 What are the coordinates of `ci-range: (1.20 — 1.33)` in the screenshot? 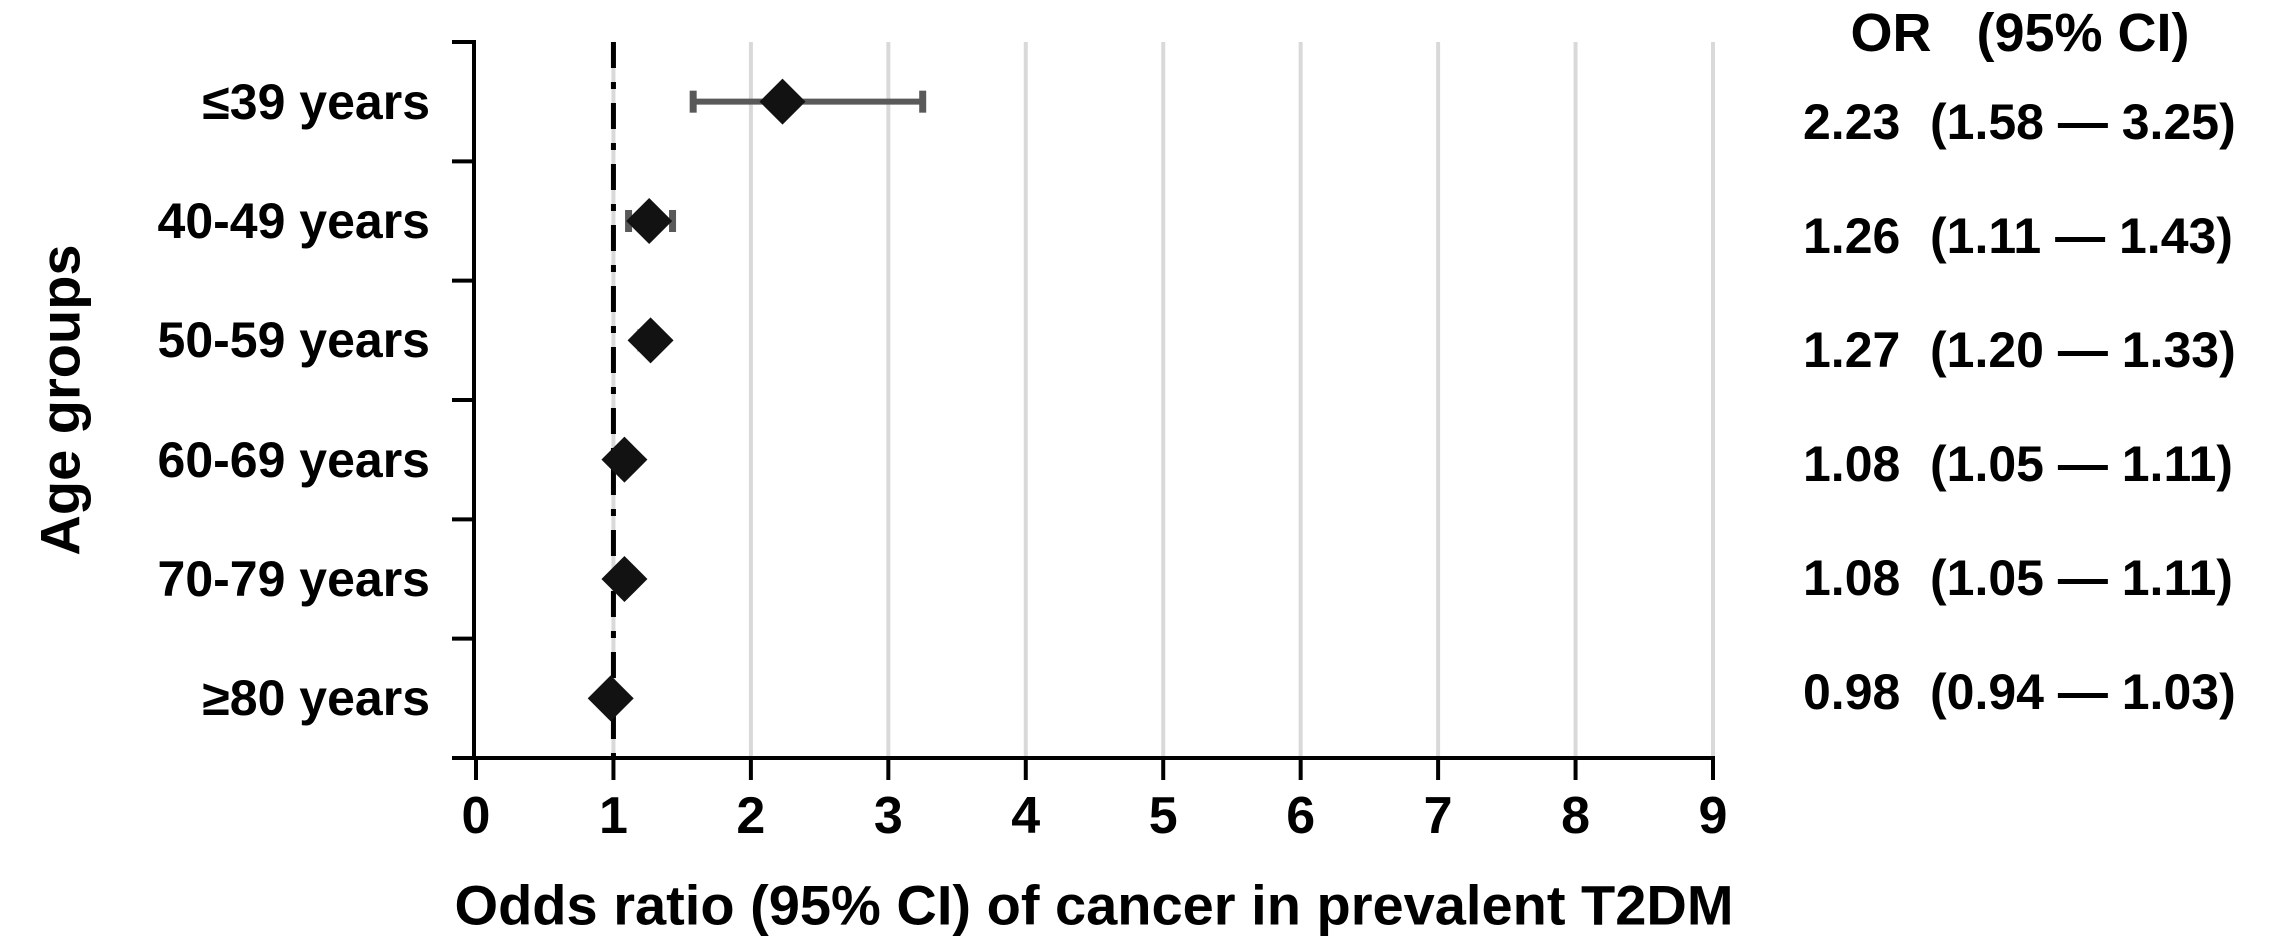 It's located at (2083, 350).